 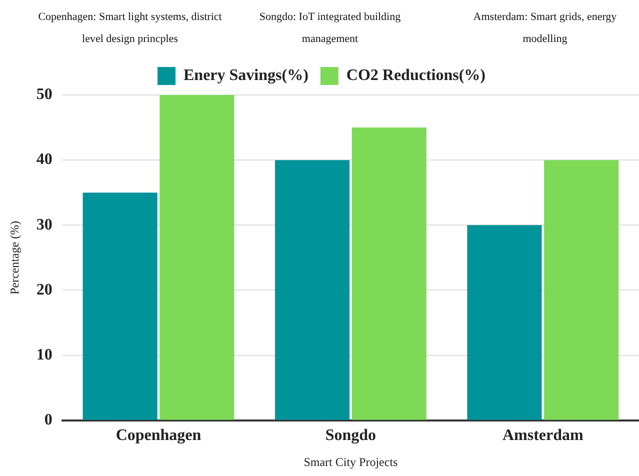 I want to click on y-tick-label: 0, so click(x=48, y=420).